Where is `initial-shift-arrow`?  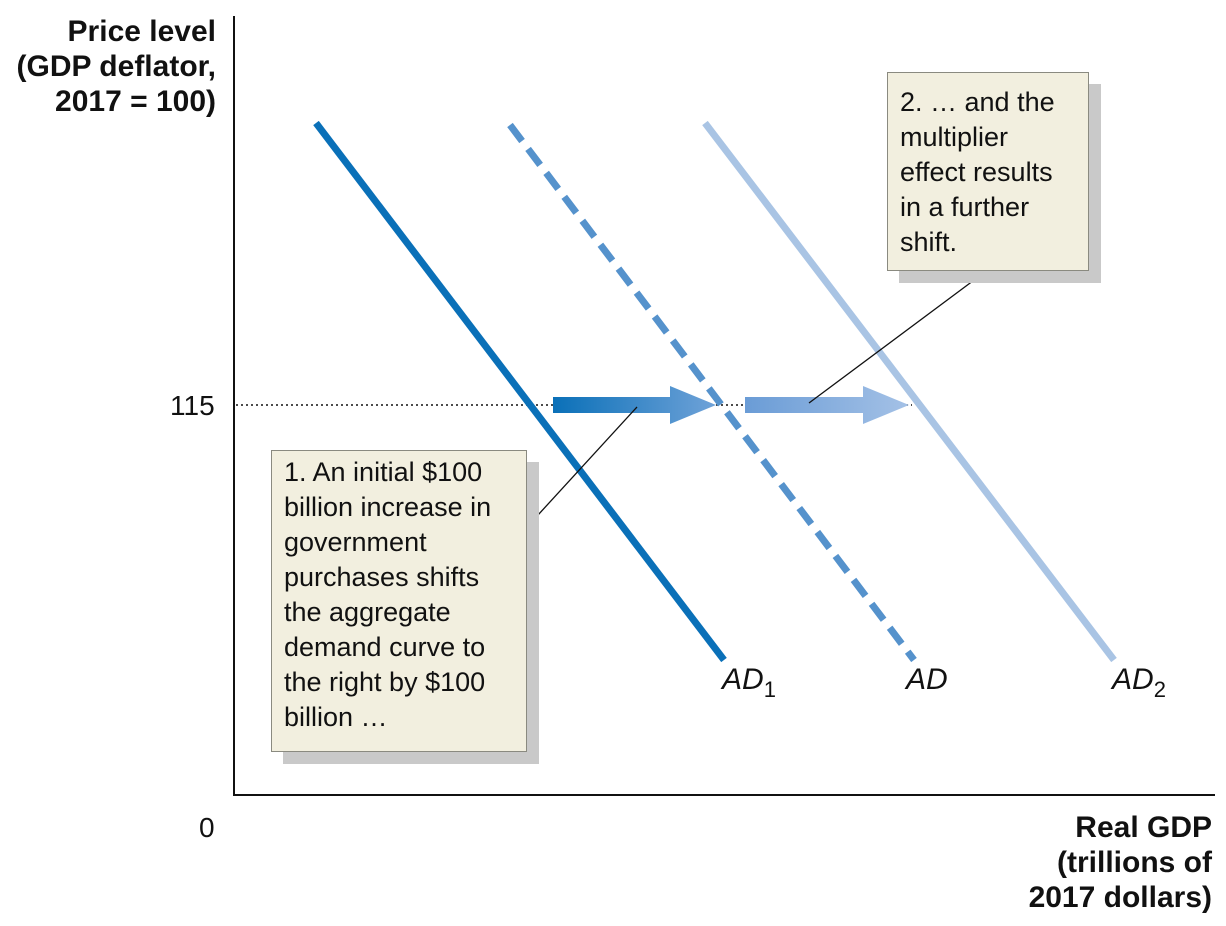 initial-shift-arrow is located at coordinates (634, 405).